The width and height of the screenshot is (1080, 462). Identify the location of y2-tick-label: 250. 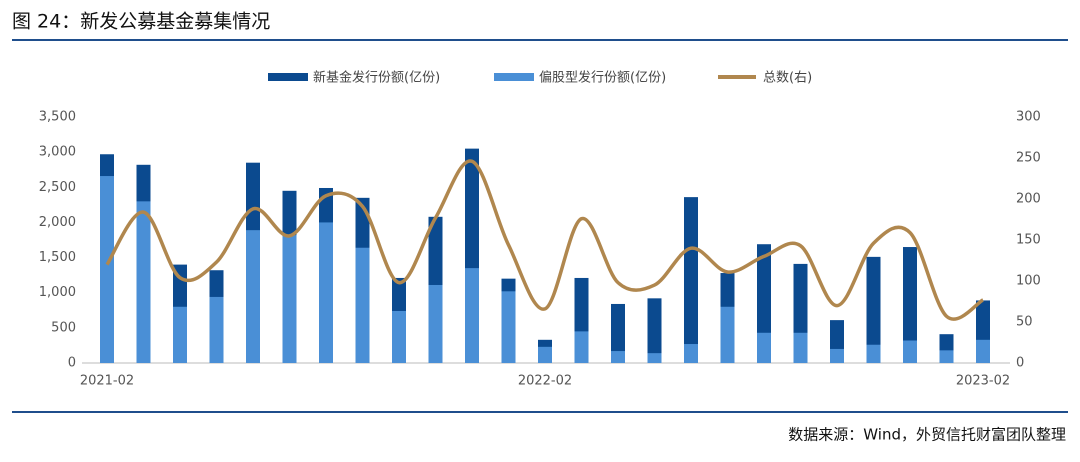
(1028, 158).